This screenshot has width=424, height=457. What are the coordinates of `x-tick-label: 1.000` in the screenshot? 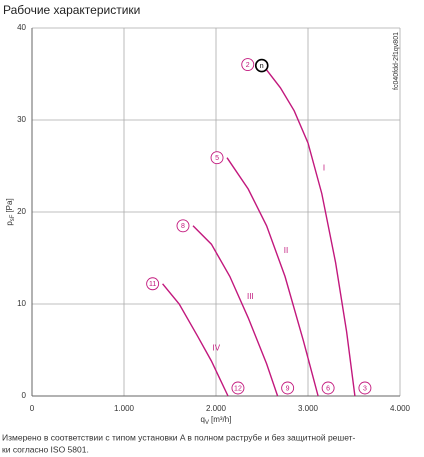 It's located at (124, 408).